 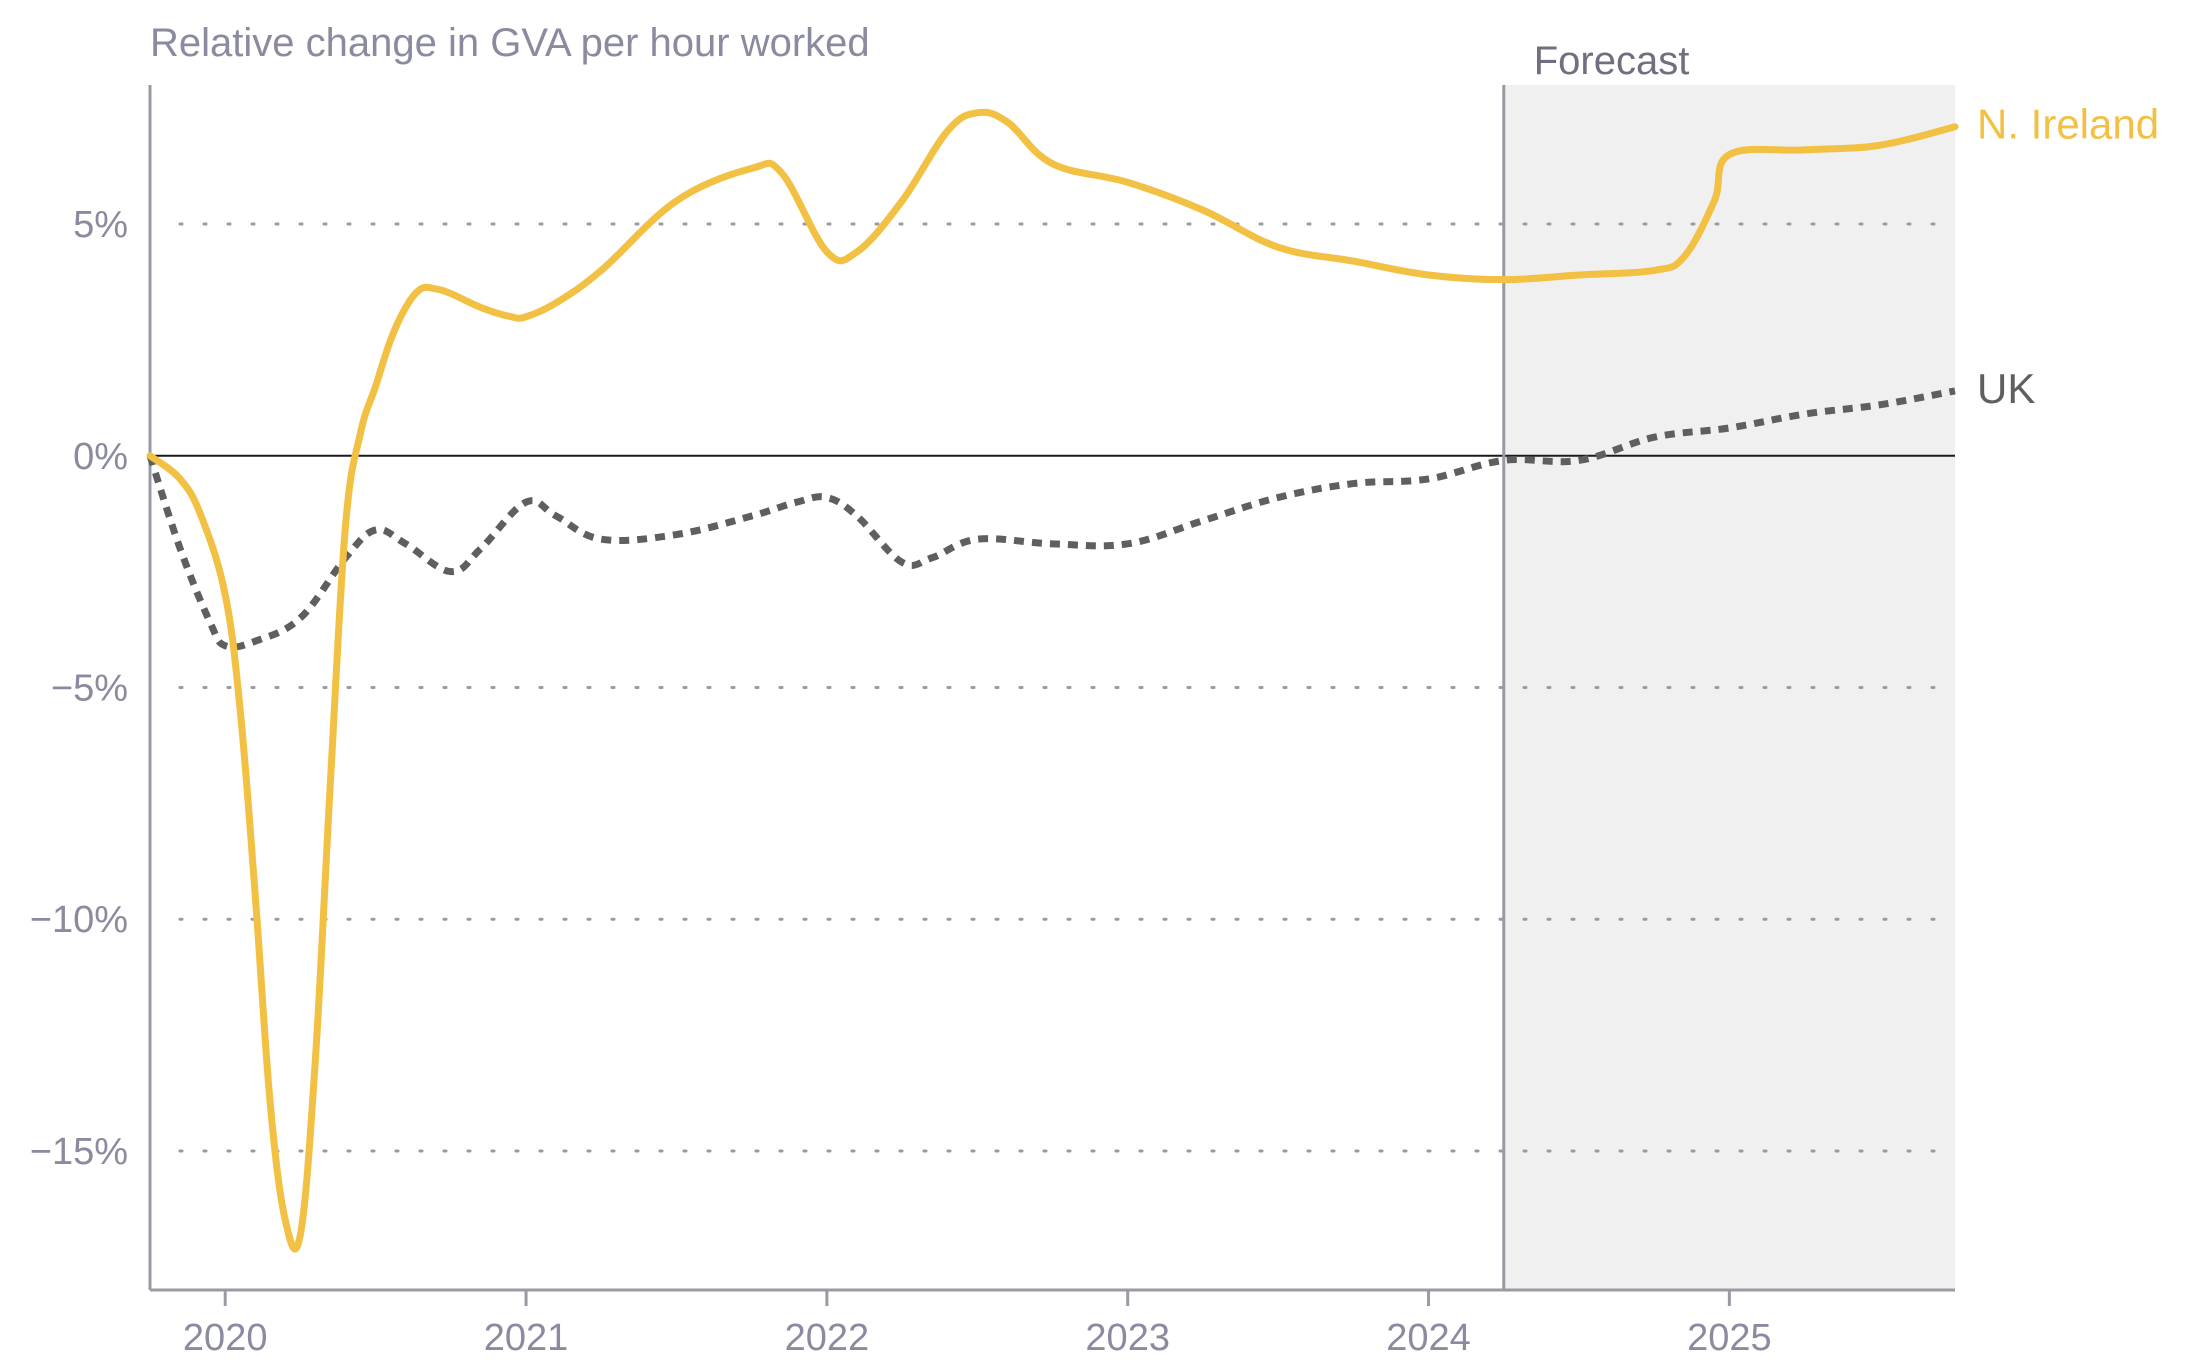 What do you see at coordinates (1127, 1338) in the screenshot?
I see `x-tick-label: 2023` at bounding box center [1127, 1338].